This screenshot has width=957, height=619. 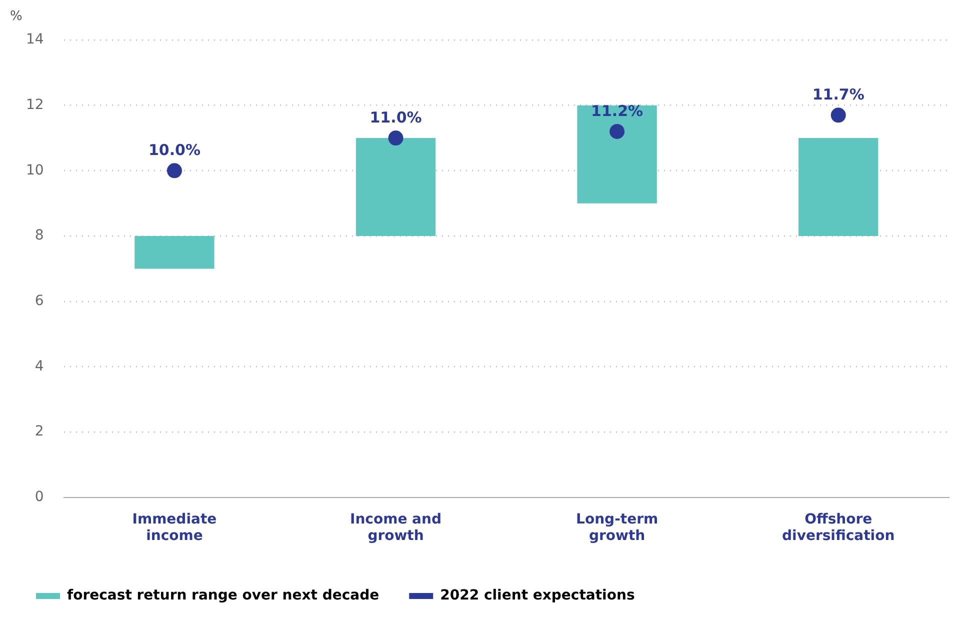 What do you see at coordinates (35, 170) in the screenshot?
I see `y-tick-label: 10` at bounding box center [35, 170].